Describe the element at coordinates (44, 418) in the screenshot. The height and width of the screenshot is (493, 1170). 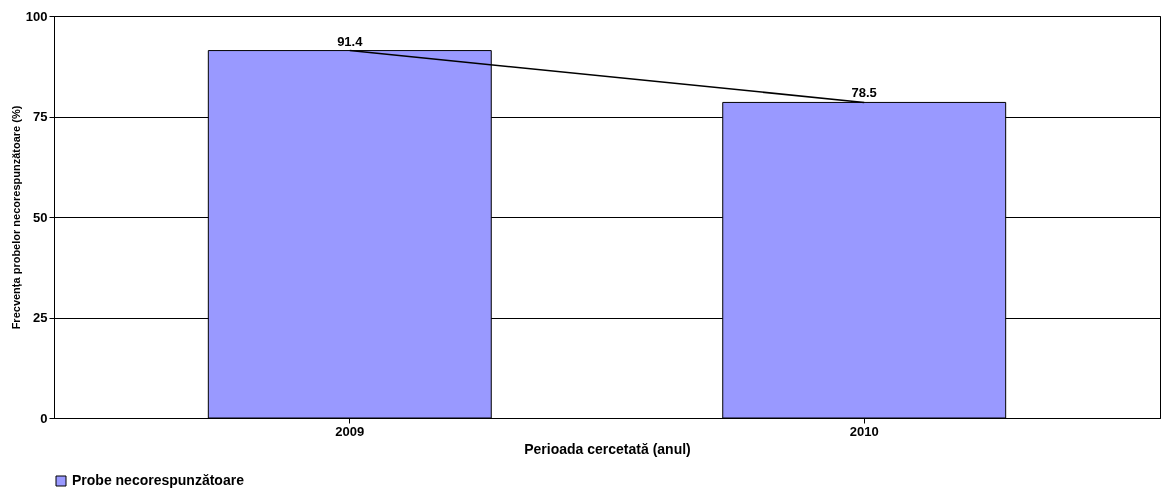
I see `y-tick-label: 0` at that location.